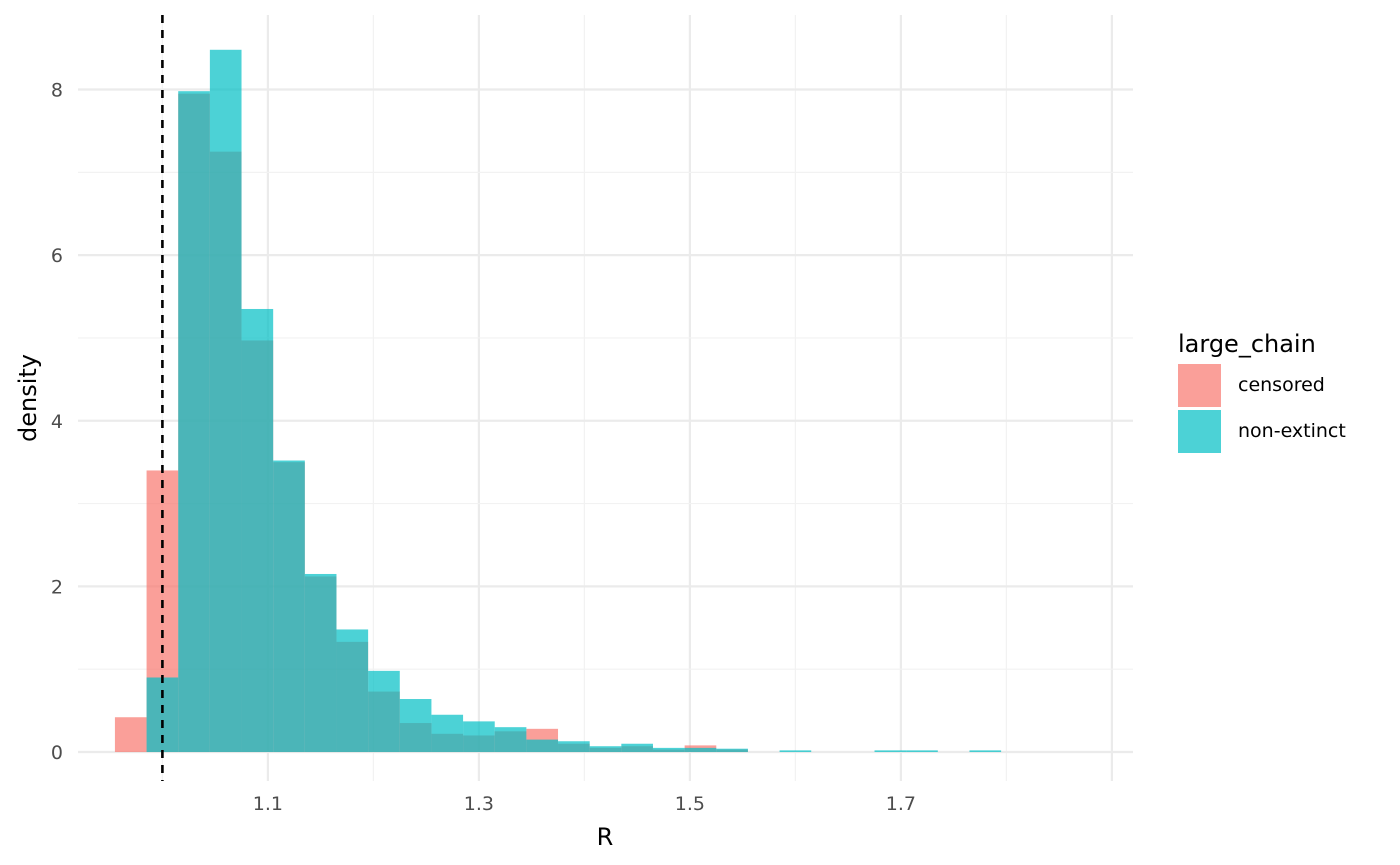 The width and height of the screenshot is (1400, 865). Describe the element at coordinates (130, 735) in the screenshot. I see `bar-censored` at that location.